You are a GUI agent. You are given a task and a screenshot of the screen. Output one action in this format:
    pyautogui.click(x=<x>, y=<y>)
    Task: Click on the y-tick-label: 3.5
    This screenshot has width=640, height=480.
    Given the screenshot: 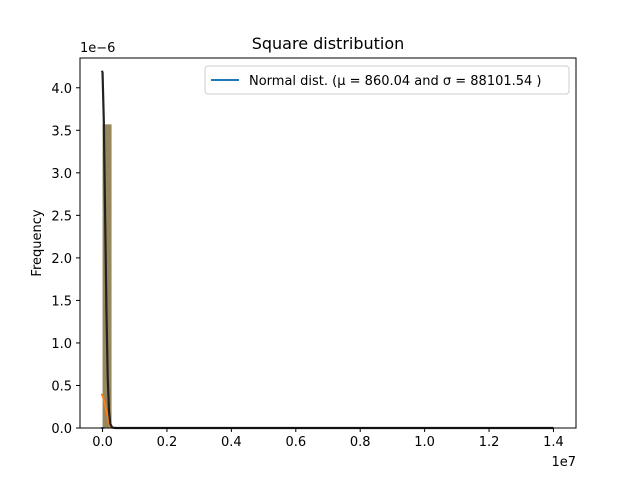 What is the action you would take?
    pyautogui.click(x=61, y=131)
    